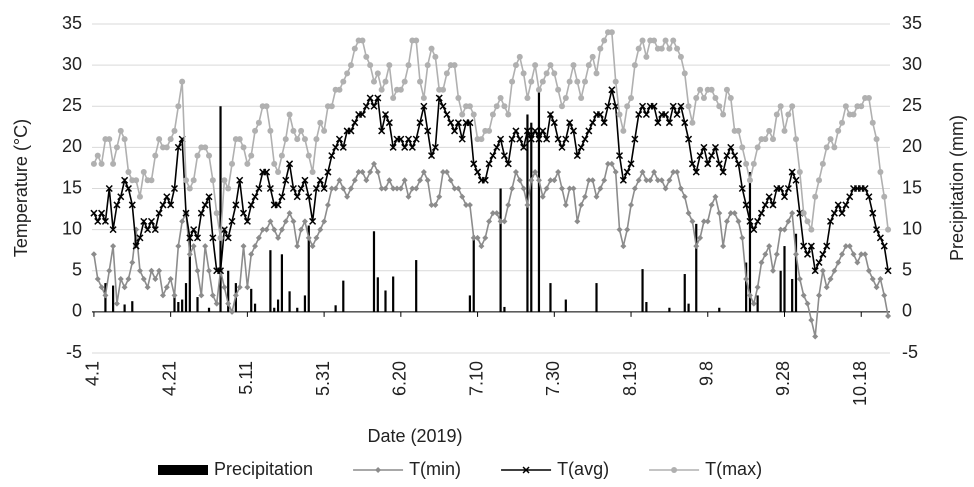  Describe the element at coordinates (183, 470) in the screenshot. I see `legend-swatch` at that location.